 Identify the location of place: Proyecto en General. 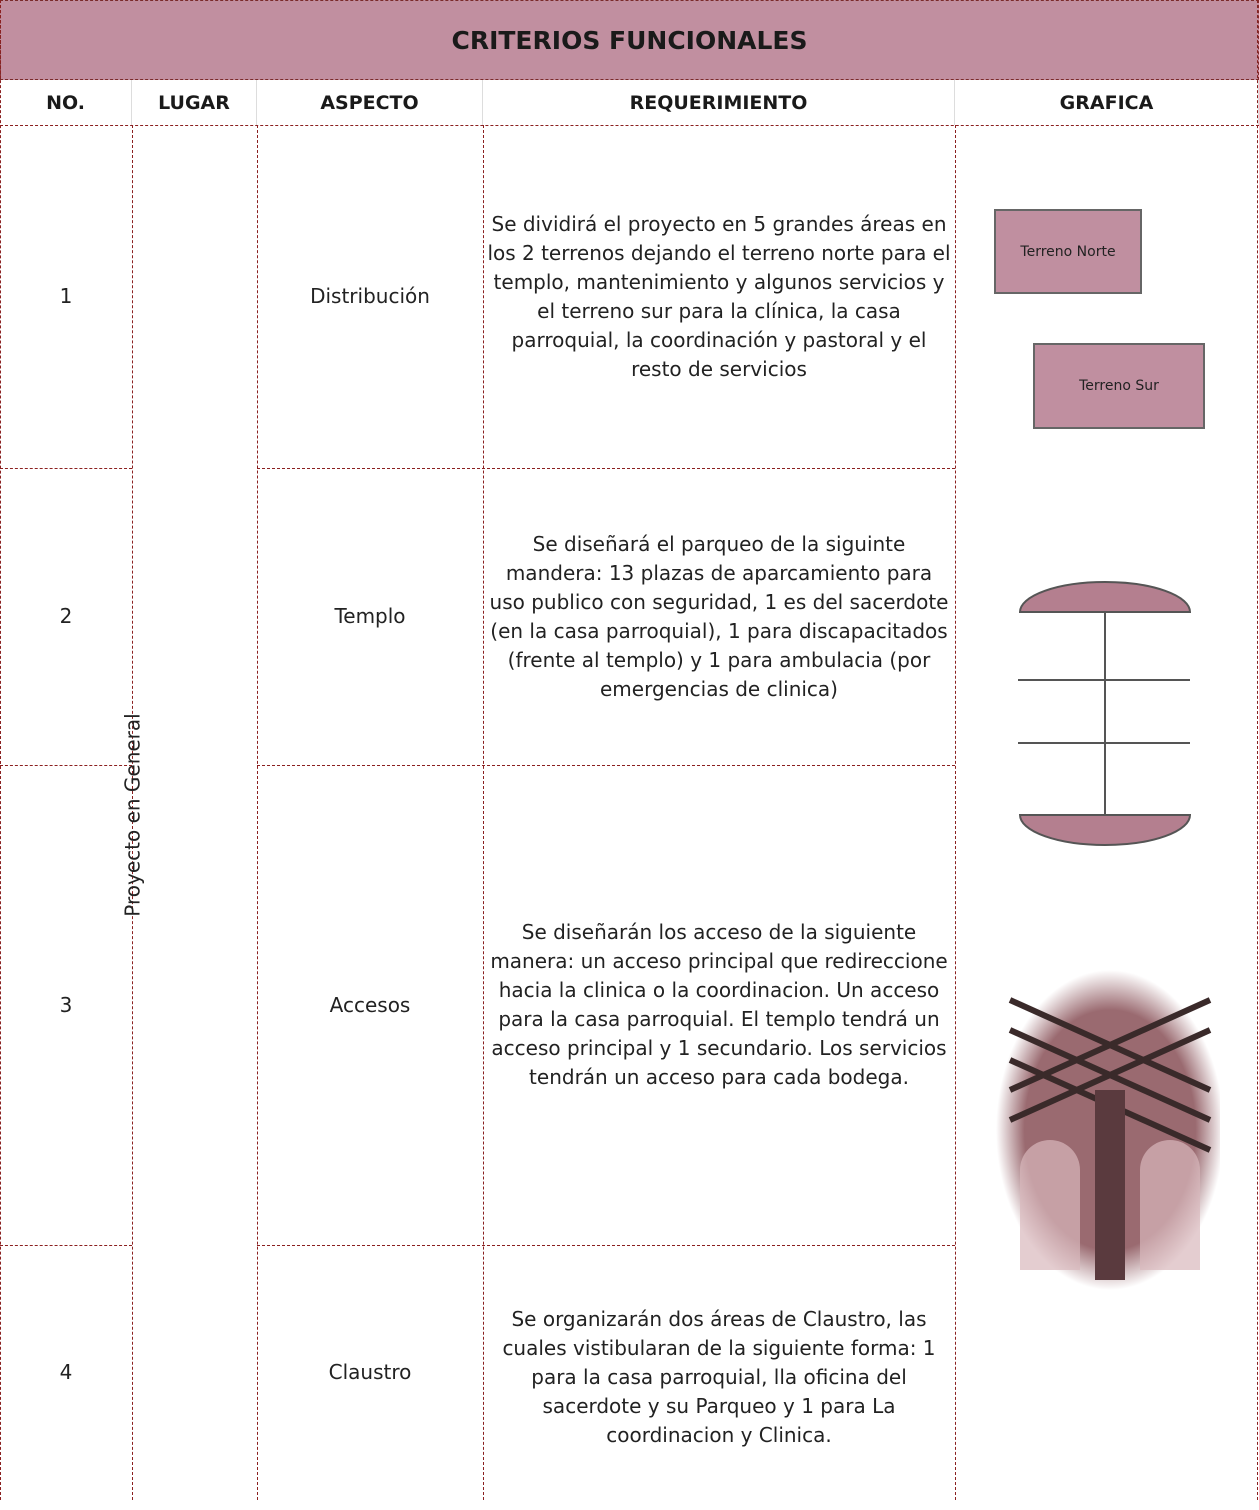
(132, 815).